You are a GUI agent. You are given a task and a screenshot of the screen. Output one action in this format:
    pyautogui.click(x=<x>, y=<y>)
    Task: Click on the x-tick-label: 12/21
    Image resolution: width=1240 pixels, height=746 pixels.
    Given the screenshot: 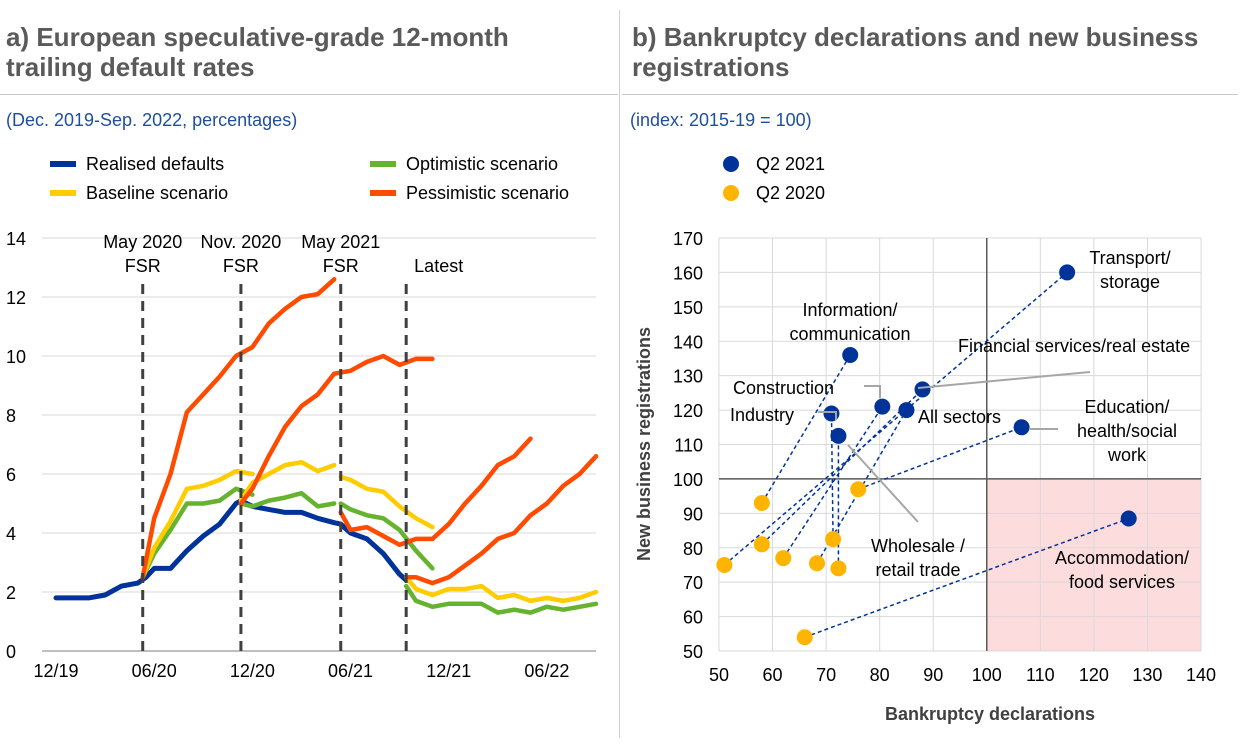 What is the action you would take?
    pyautogui.click(x=448, y=671)
    